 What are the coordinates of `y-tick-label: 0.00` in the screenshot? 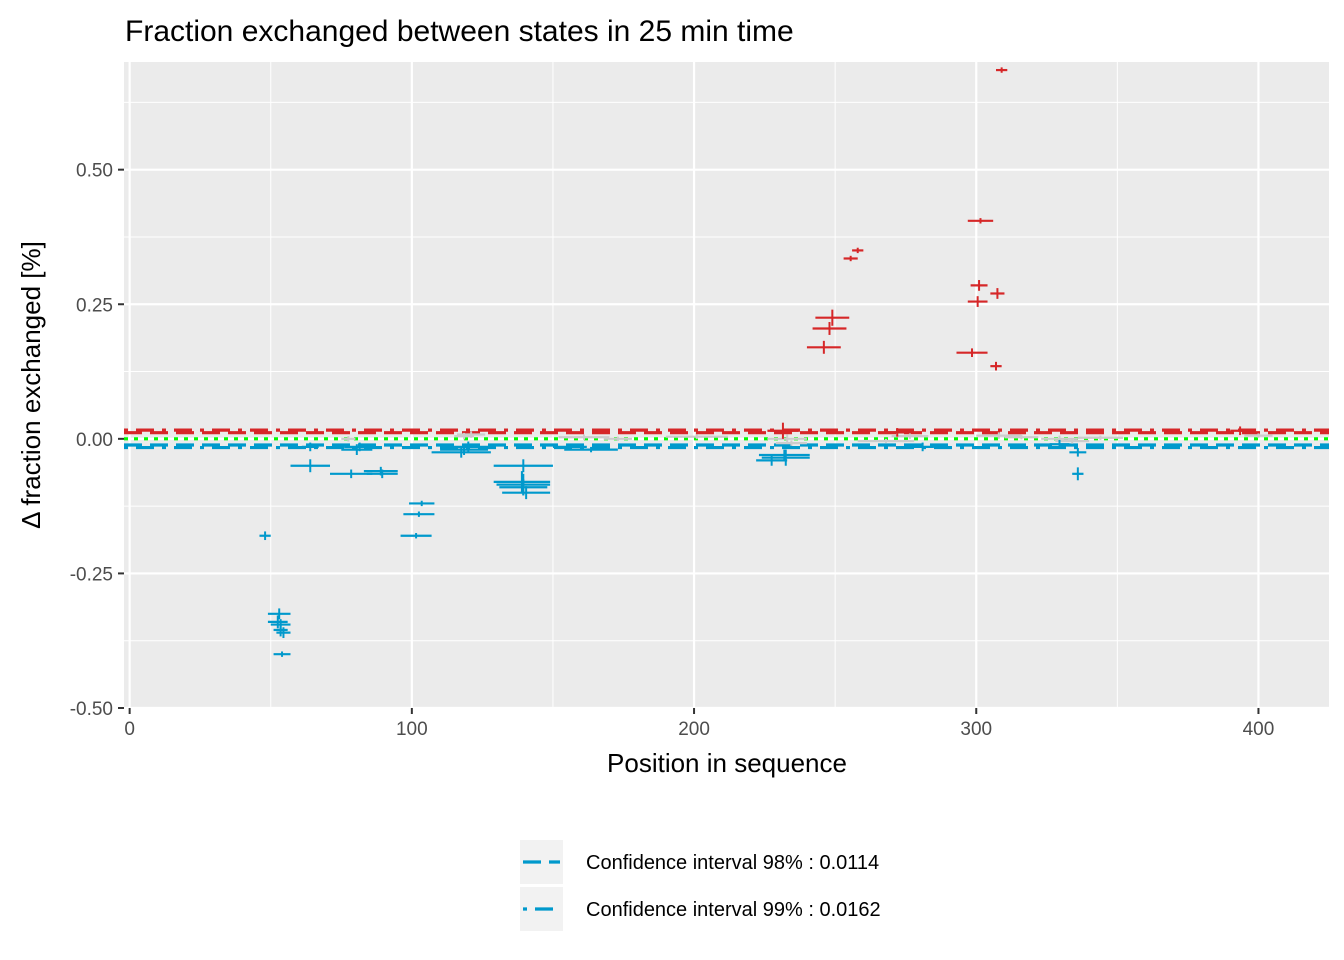 It's located at (94, 440).